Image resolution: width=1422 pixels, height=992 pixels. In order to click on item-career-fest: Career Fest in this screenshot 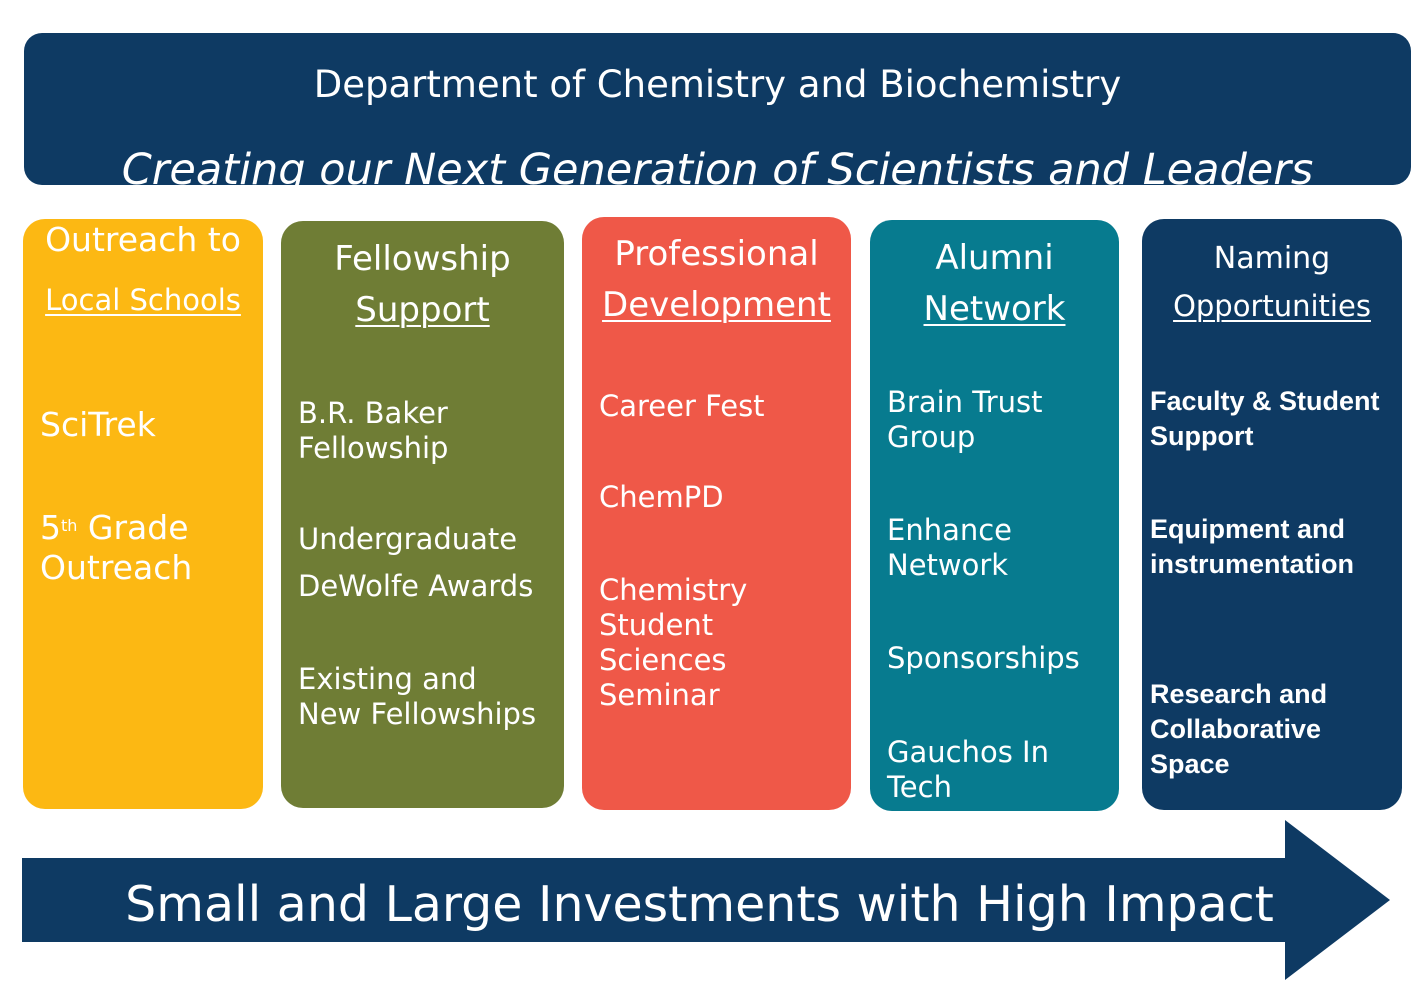, I will do `click(682, 406)`.